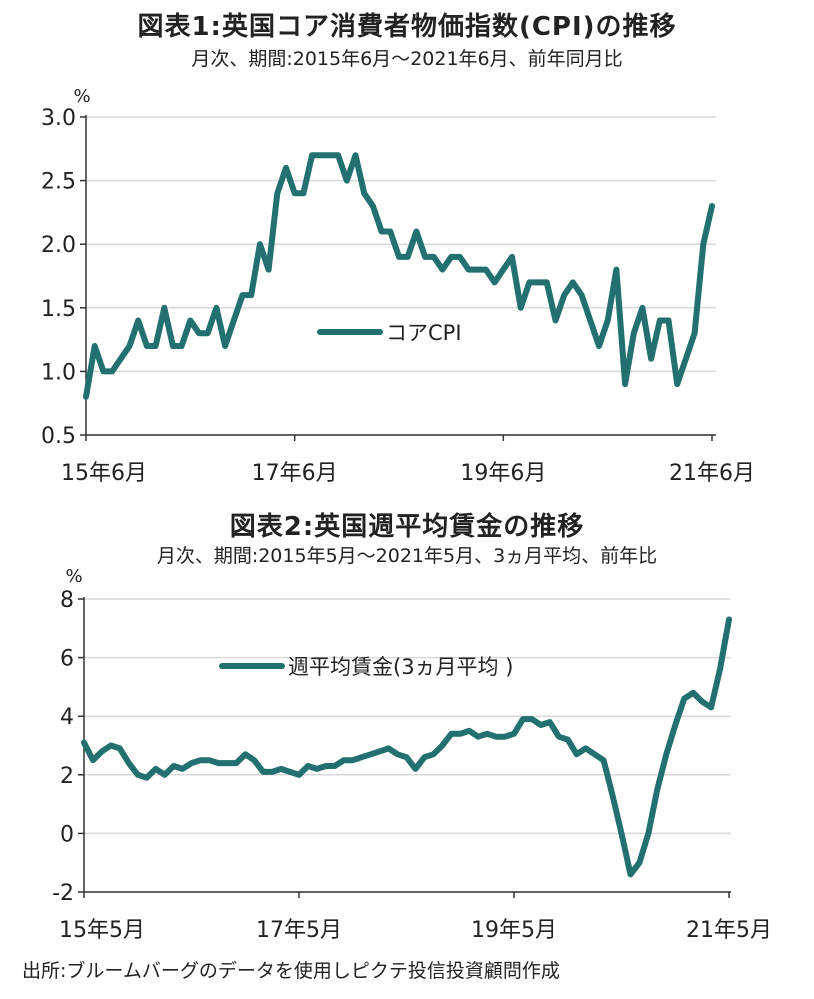 The width and height of the screenshot is (814, 999). Describe the element at coordinates (299, 930) in the screenshot. I see `x-tick-label: 17年5月` at that location.